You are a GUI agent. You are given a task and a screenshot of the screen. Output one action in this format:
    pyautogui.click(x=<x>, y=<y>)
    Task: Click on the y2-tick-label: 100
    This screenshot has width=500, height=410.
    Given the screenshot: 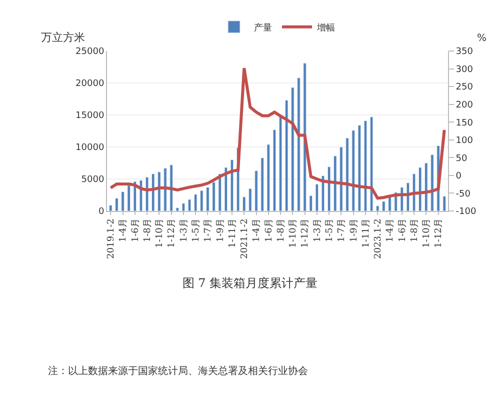 What is the action you would take?
    pyautogui.click(x=465, y=141)
    